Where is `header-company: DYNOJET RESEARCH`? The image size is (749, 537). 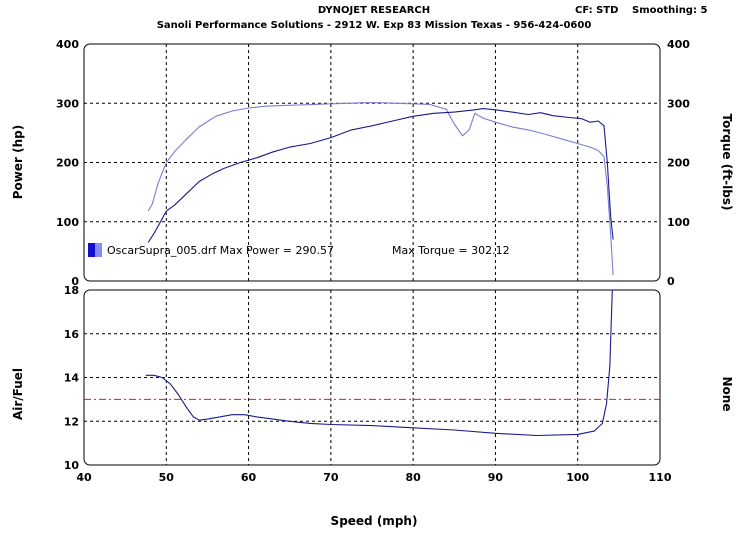 header-company: DYNOJET RESEARCH is located at coordinates (374, 10).